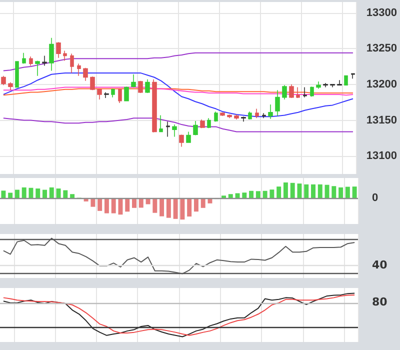 The image size is (400, 350). I want to click on text: 80, so click(380, 301).